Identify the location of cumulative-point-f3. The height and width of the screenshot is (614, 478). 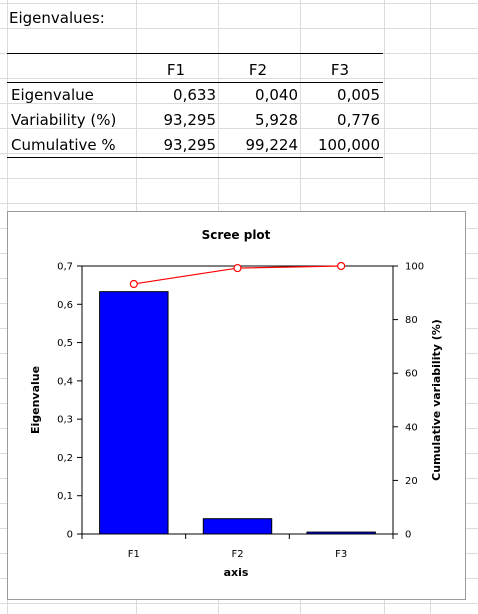
(341, 266).